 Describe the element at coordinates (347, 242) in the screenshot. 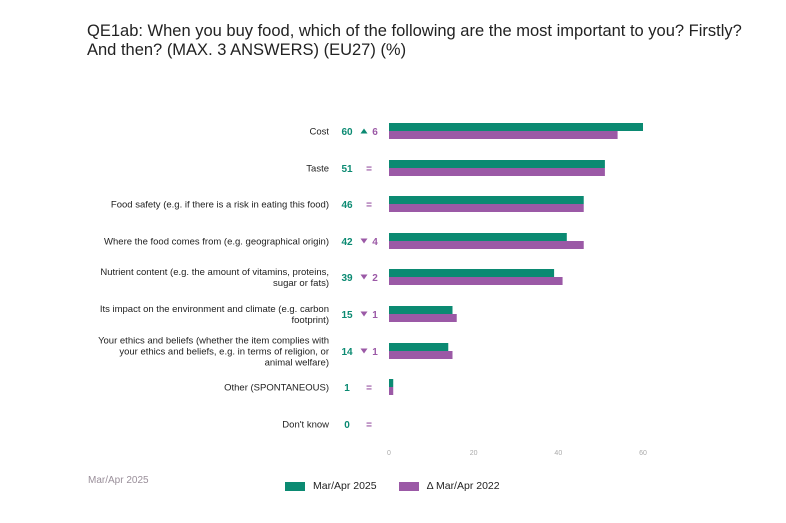

I see `value-label: 42` at that location.